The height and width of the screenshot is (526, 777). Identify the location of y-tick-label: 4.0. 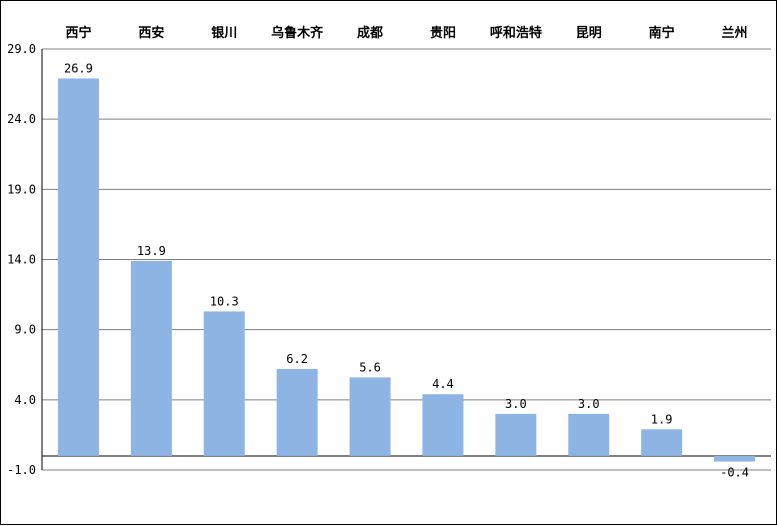
(25, 400).